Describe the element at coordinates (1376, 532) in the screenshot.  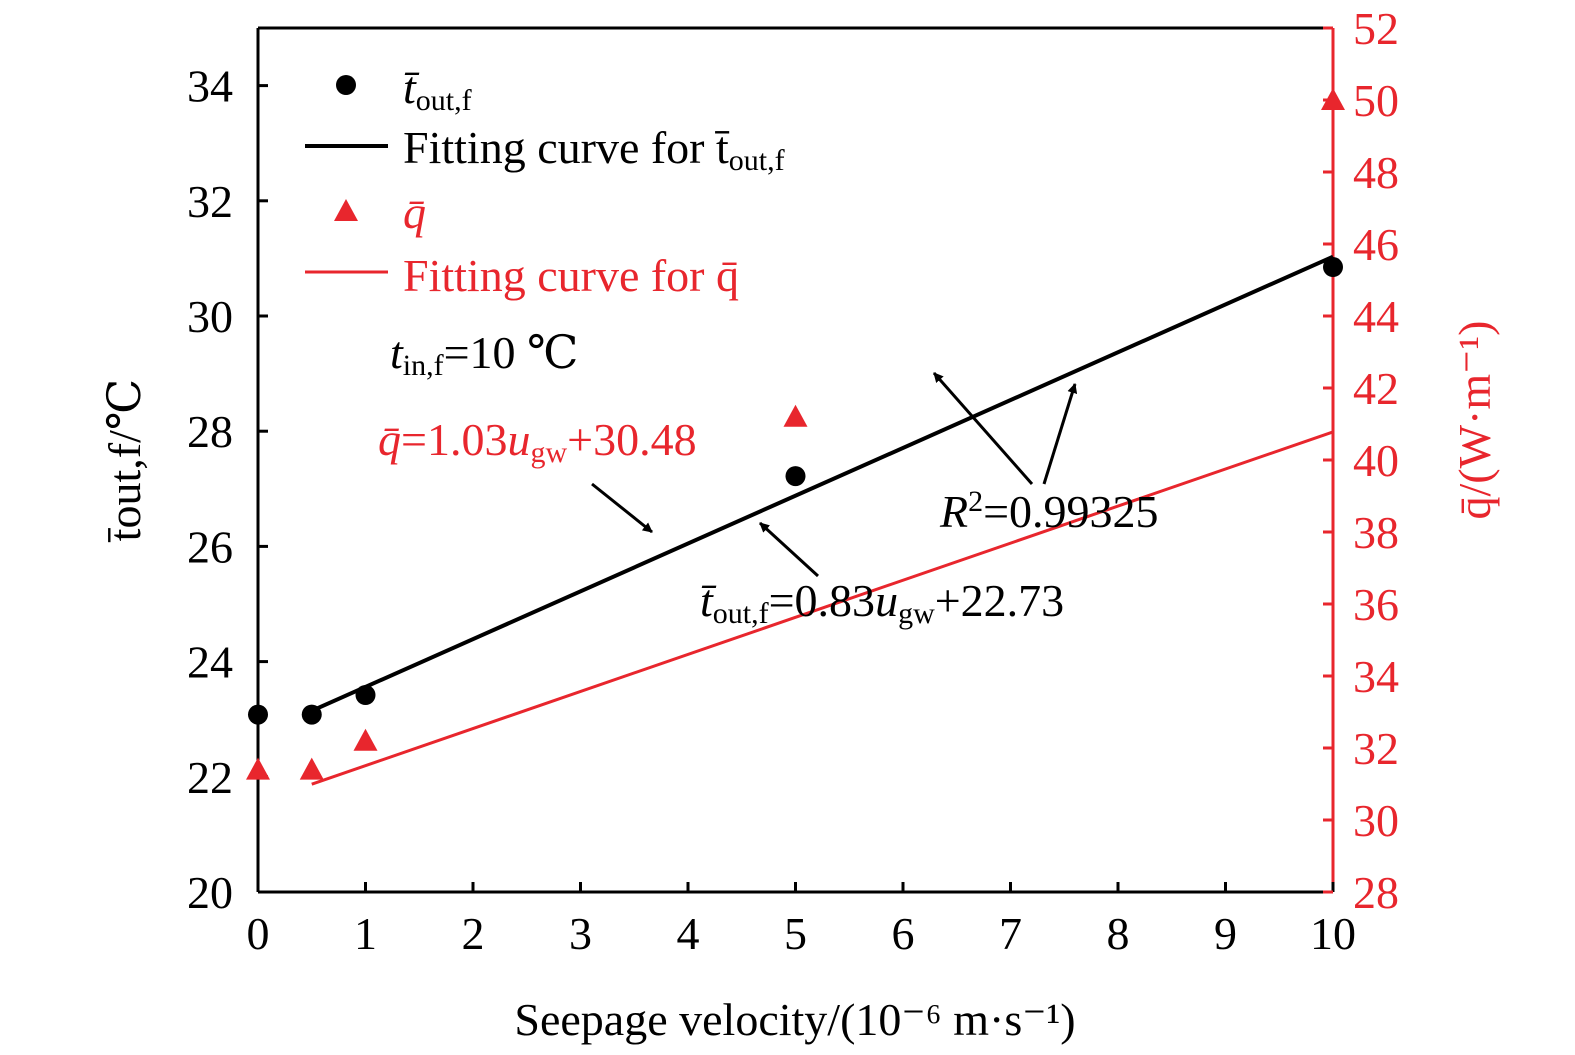
I see `right-y-tick-label-5: 38` at that location.